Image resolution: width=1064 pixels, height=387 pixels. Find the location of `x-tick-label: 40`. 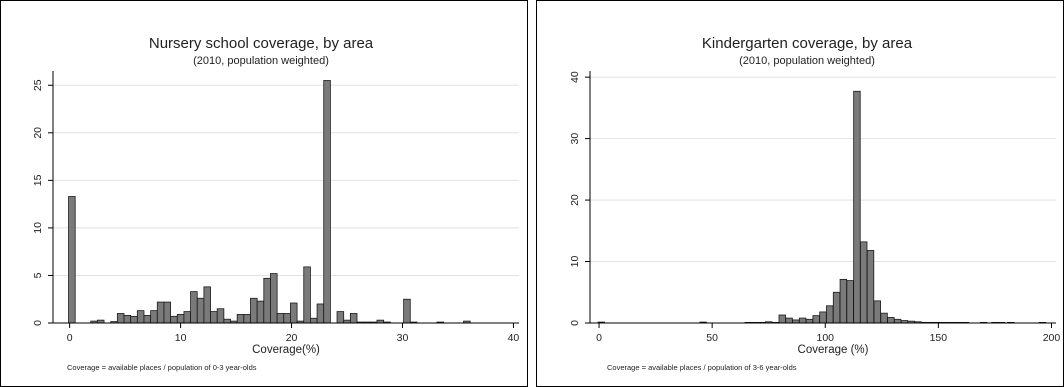

x-tick-label: 40 is located at coordinates (514, 338).